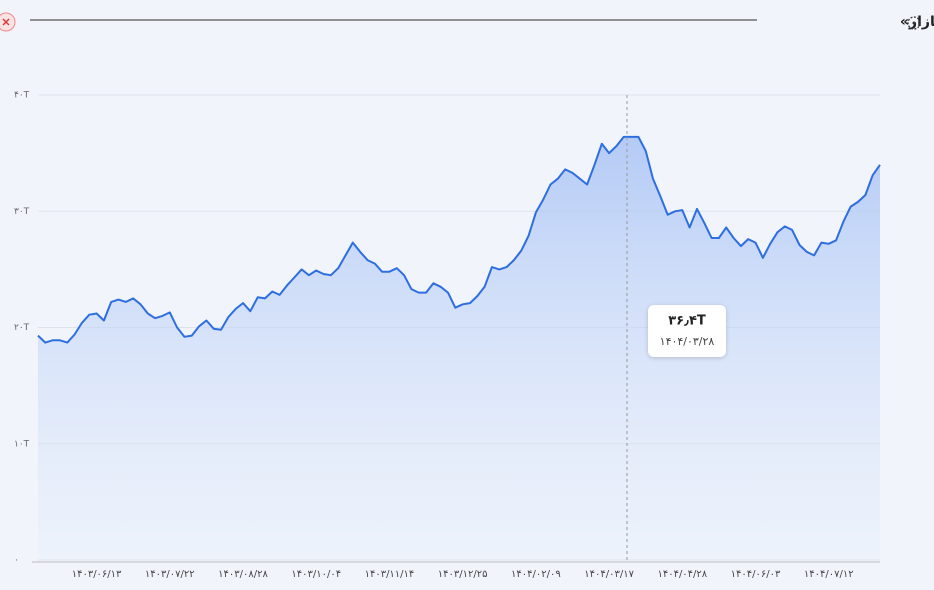  I want to click on tooltip-box, so click(687, 331).